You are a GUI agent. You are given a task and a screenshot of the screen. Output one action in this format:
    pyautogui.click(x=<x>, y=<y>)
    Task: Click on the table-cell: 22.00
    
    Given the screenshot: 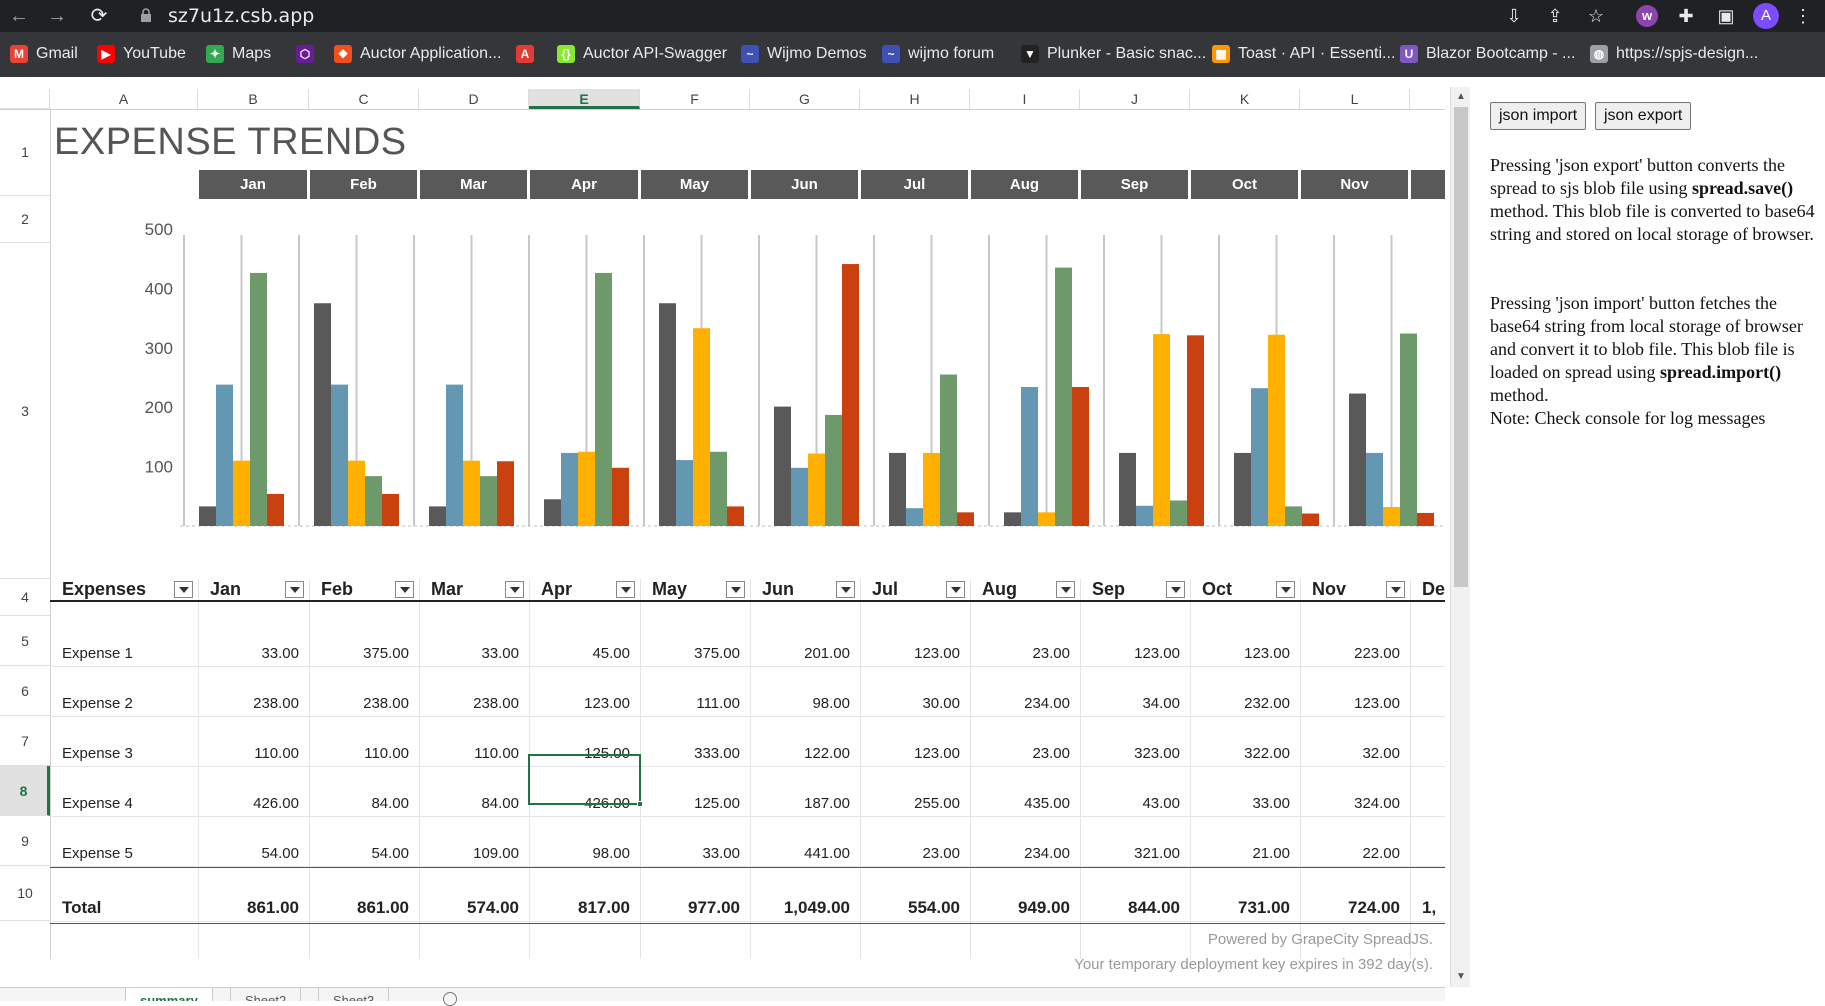 What is the action you would take?
    pyautogui.click(x=1381, y=853)
    